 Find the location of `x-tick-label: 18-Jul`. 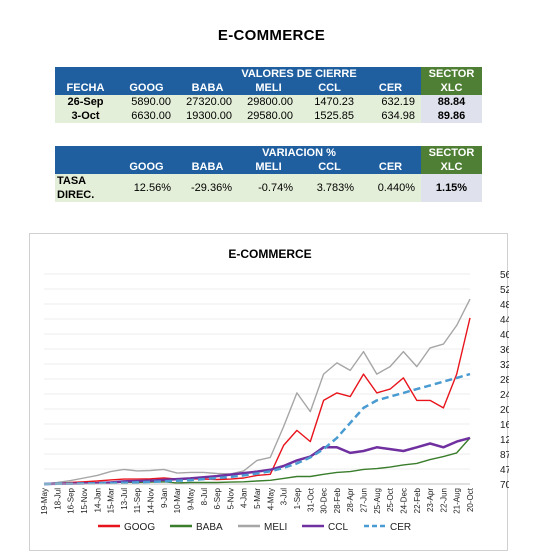

x-tick-label: 18-Jul is located at coordinates (57, 499).